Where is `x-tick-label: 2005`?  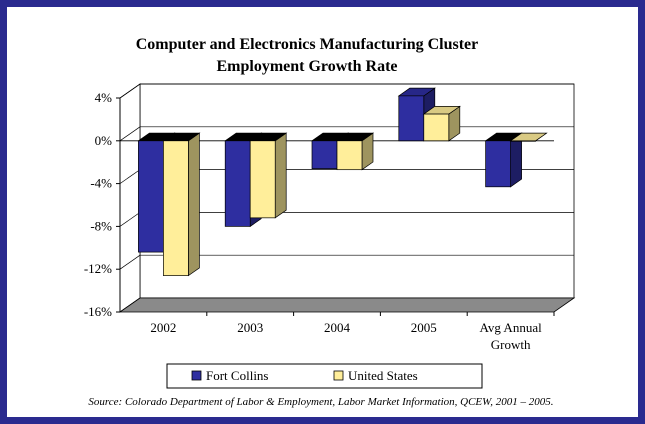
x-tick-label: 2005 is located at coordinates (424, 327).